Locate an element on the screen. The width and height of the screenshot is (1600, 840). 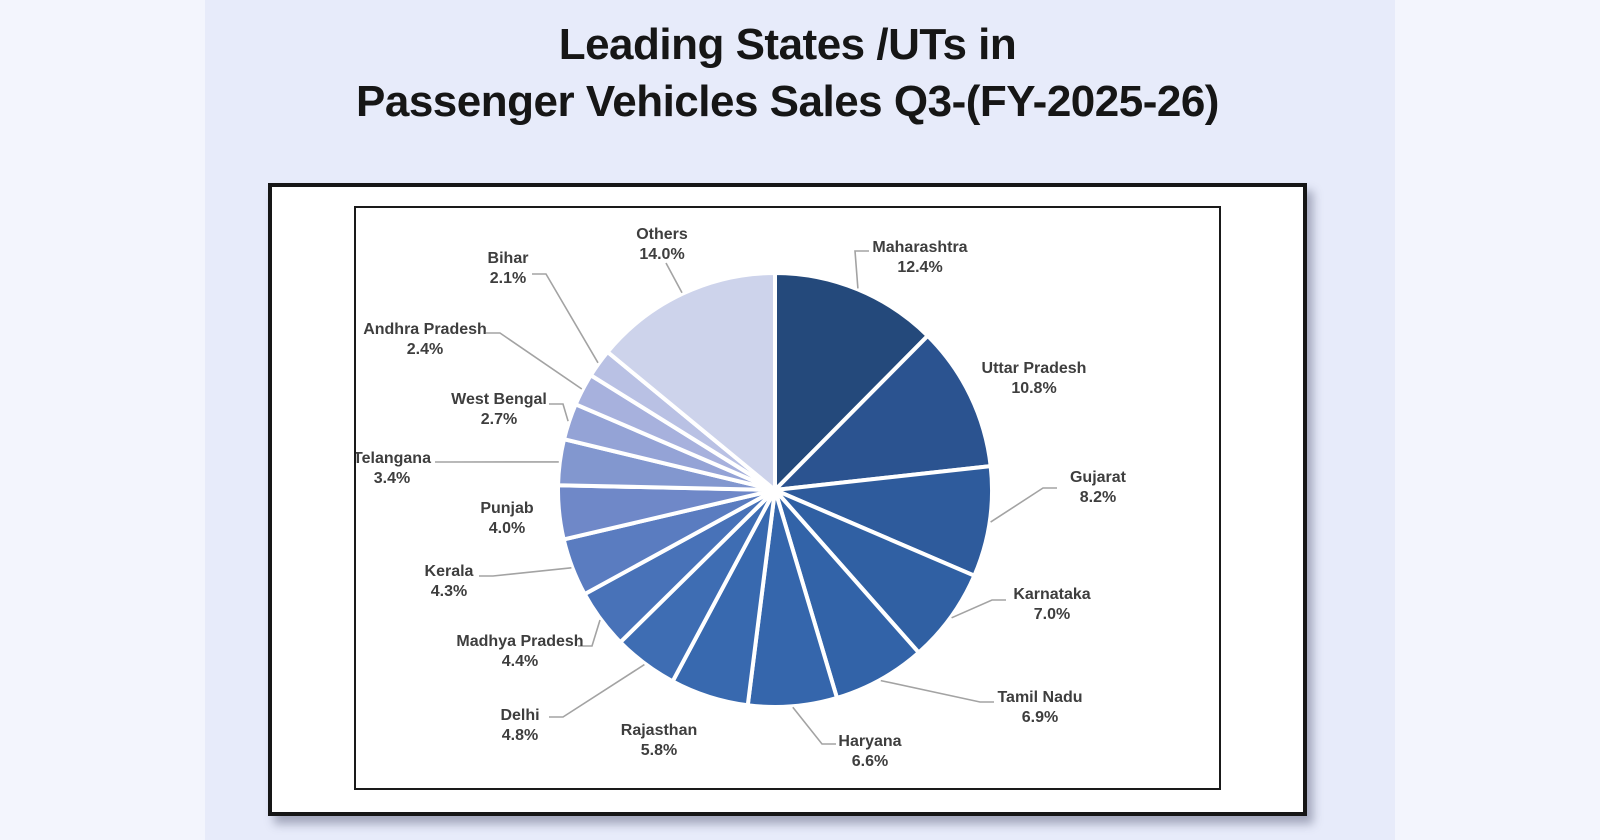
slice-label-madhya-pradesh: Madhya Pradesh is located at coordinates (519, 641).